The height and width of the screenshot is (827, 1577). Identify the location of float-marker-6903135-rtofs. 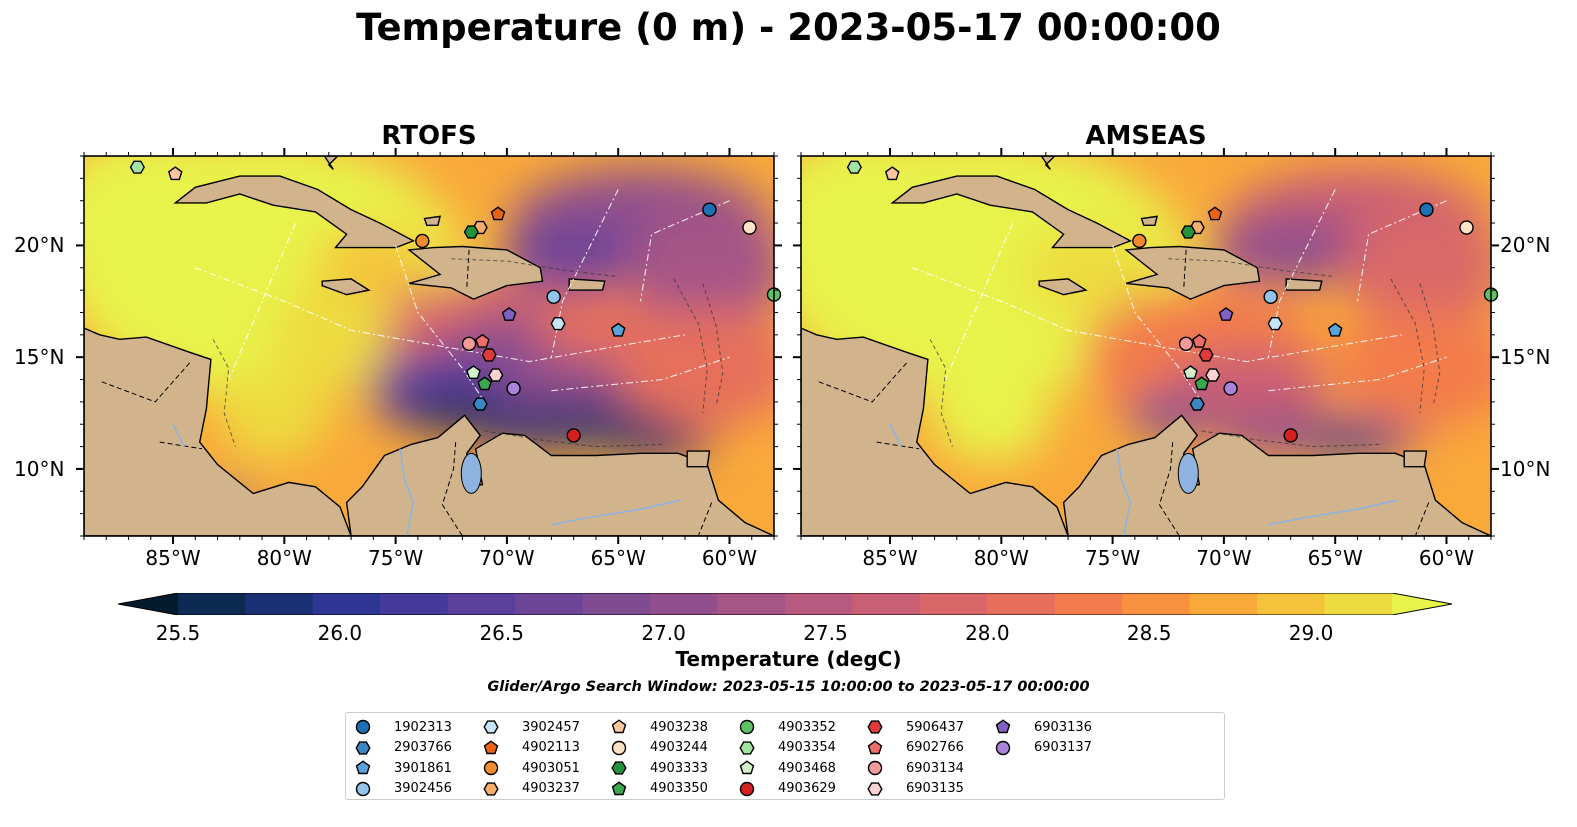
(496, 375).